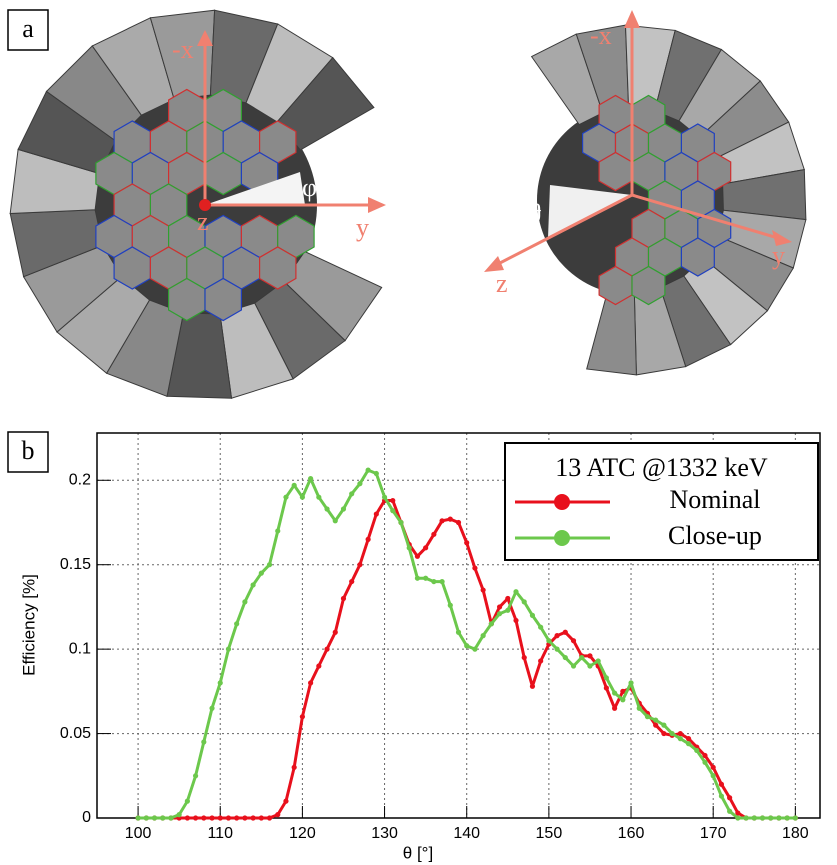 Image resolution: width=837 pixels, height=865 pixels. I want to click on legend-label: Close-up, so click(715, 535).